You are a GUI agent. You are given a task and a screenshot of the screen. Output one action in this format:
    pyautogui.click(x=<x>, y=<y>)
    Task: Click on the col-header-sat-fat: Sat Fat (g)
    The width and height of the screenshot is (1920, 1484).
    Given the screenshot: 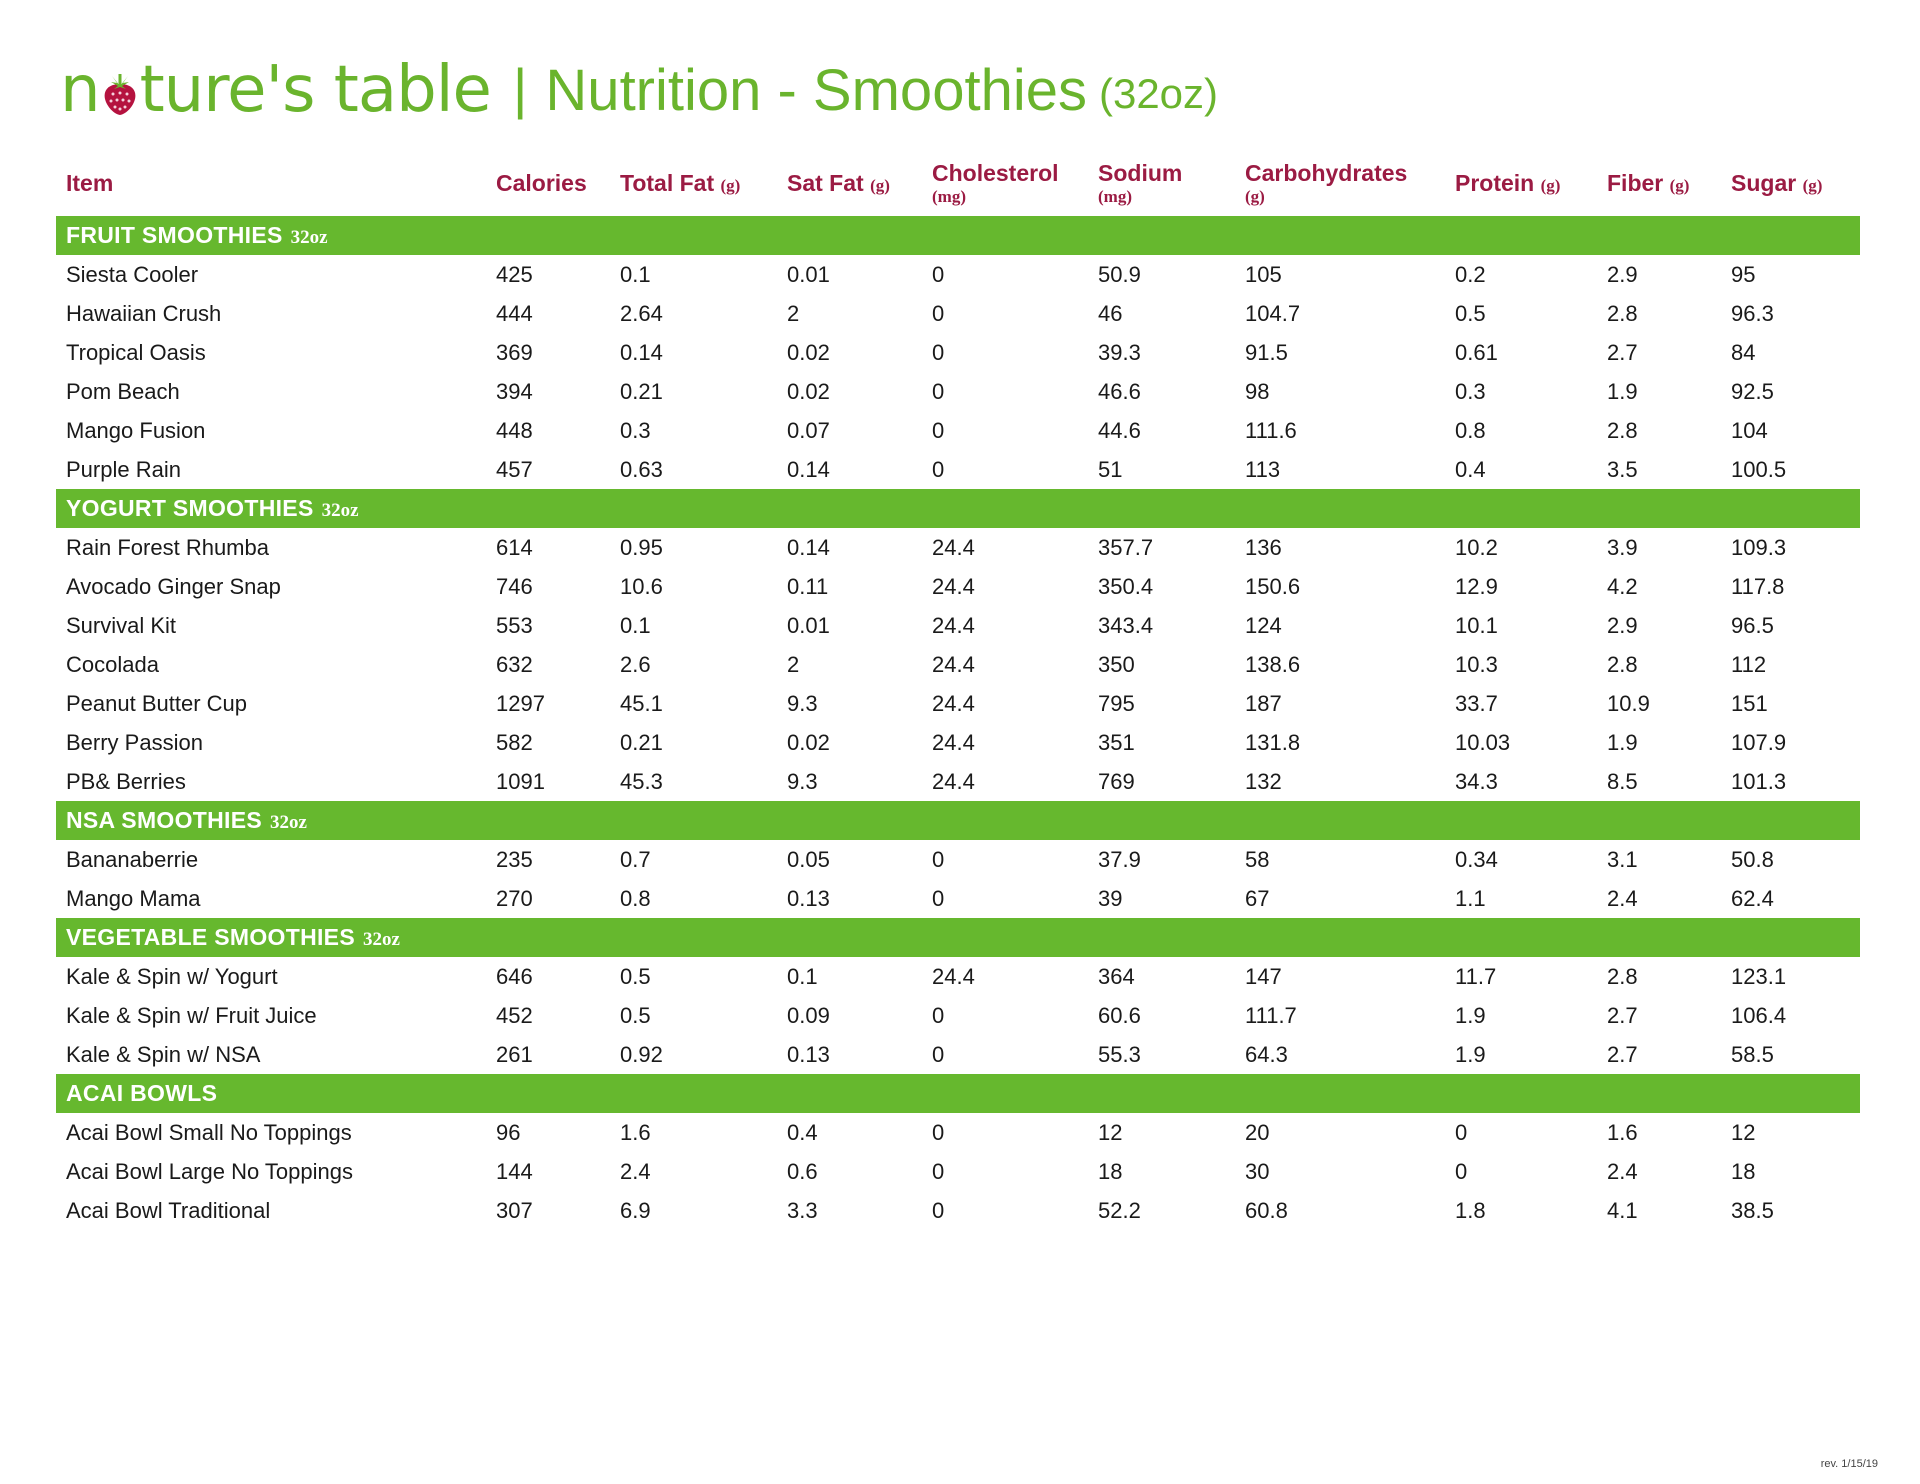 What is the action you would take?
    pyautogui.click(x=849, y=183)
    